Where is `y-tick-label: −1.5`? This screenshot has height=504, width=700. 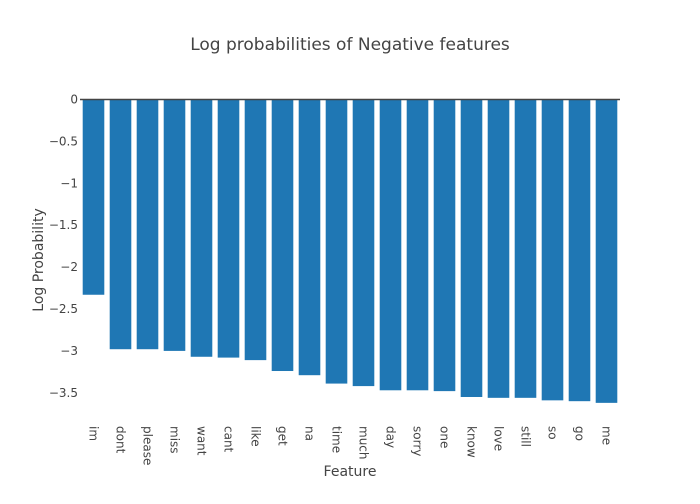
y-tick-label: −1.5 is located at coordinates (63, 225).